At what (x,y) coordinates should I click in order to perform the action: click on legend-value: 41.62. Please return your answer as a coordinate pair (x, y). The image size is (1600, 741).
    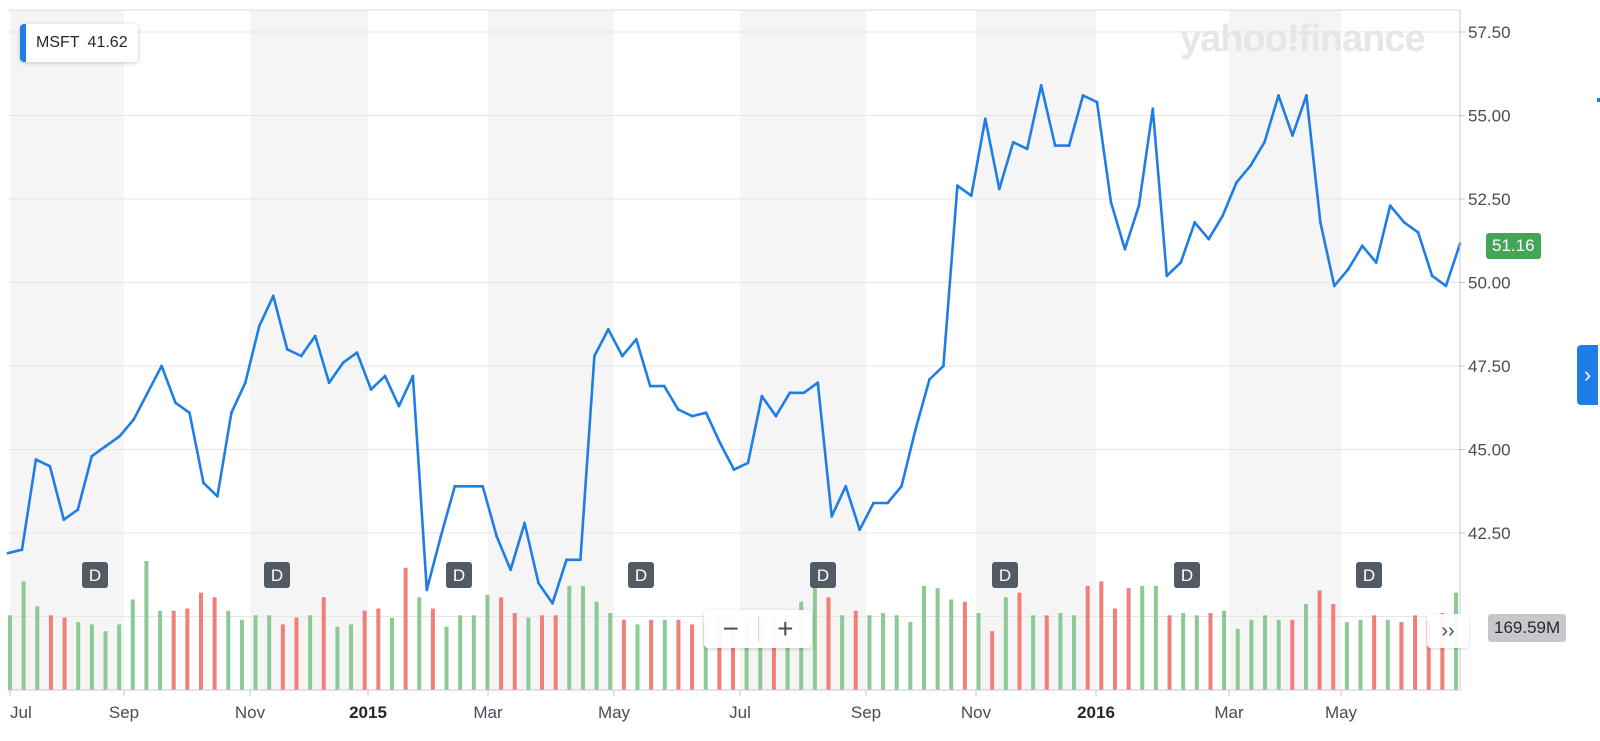
    Looking at the image, I should click on (107, 42).